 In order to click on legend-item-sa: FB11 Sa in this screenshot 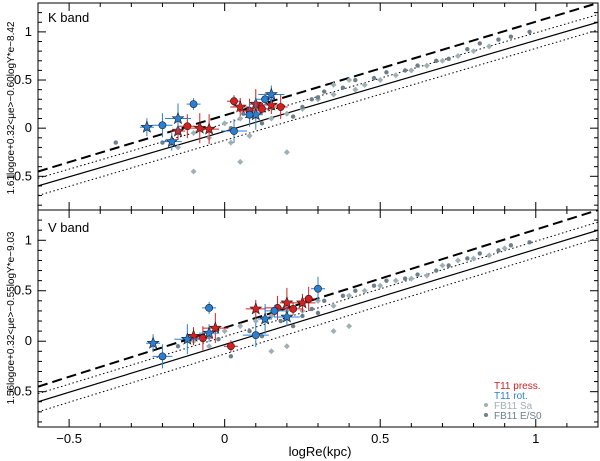, I will do `click(513, 406)`.